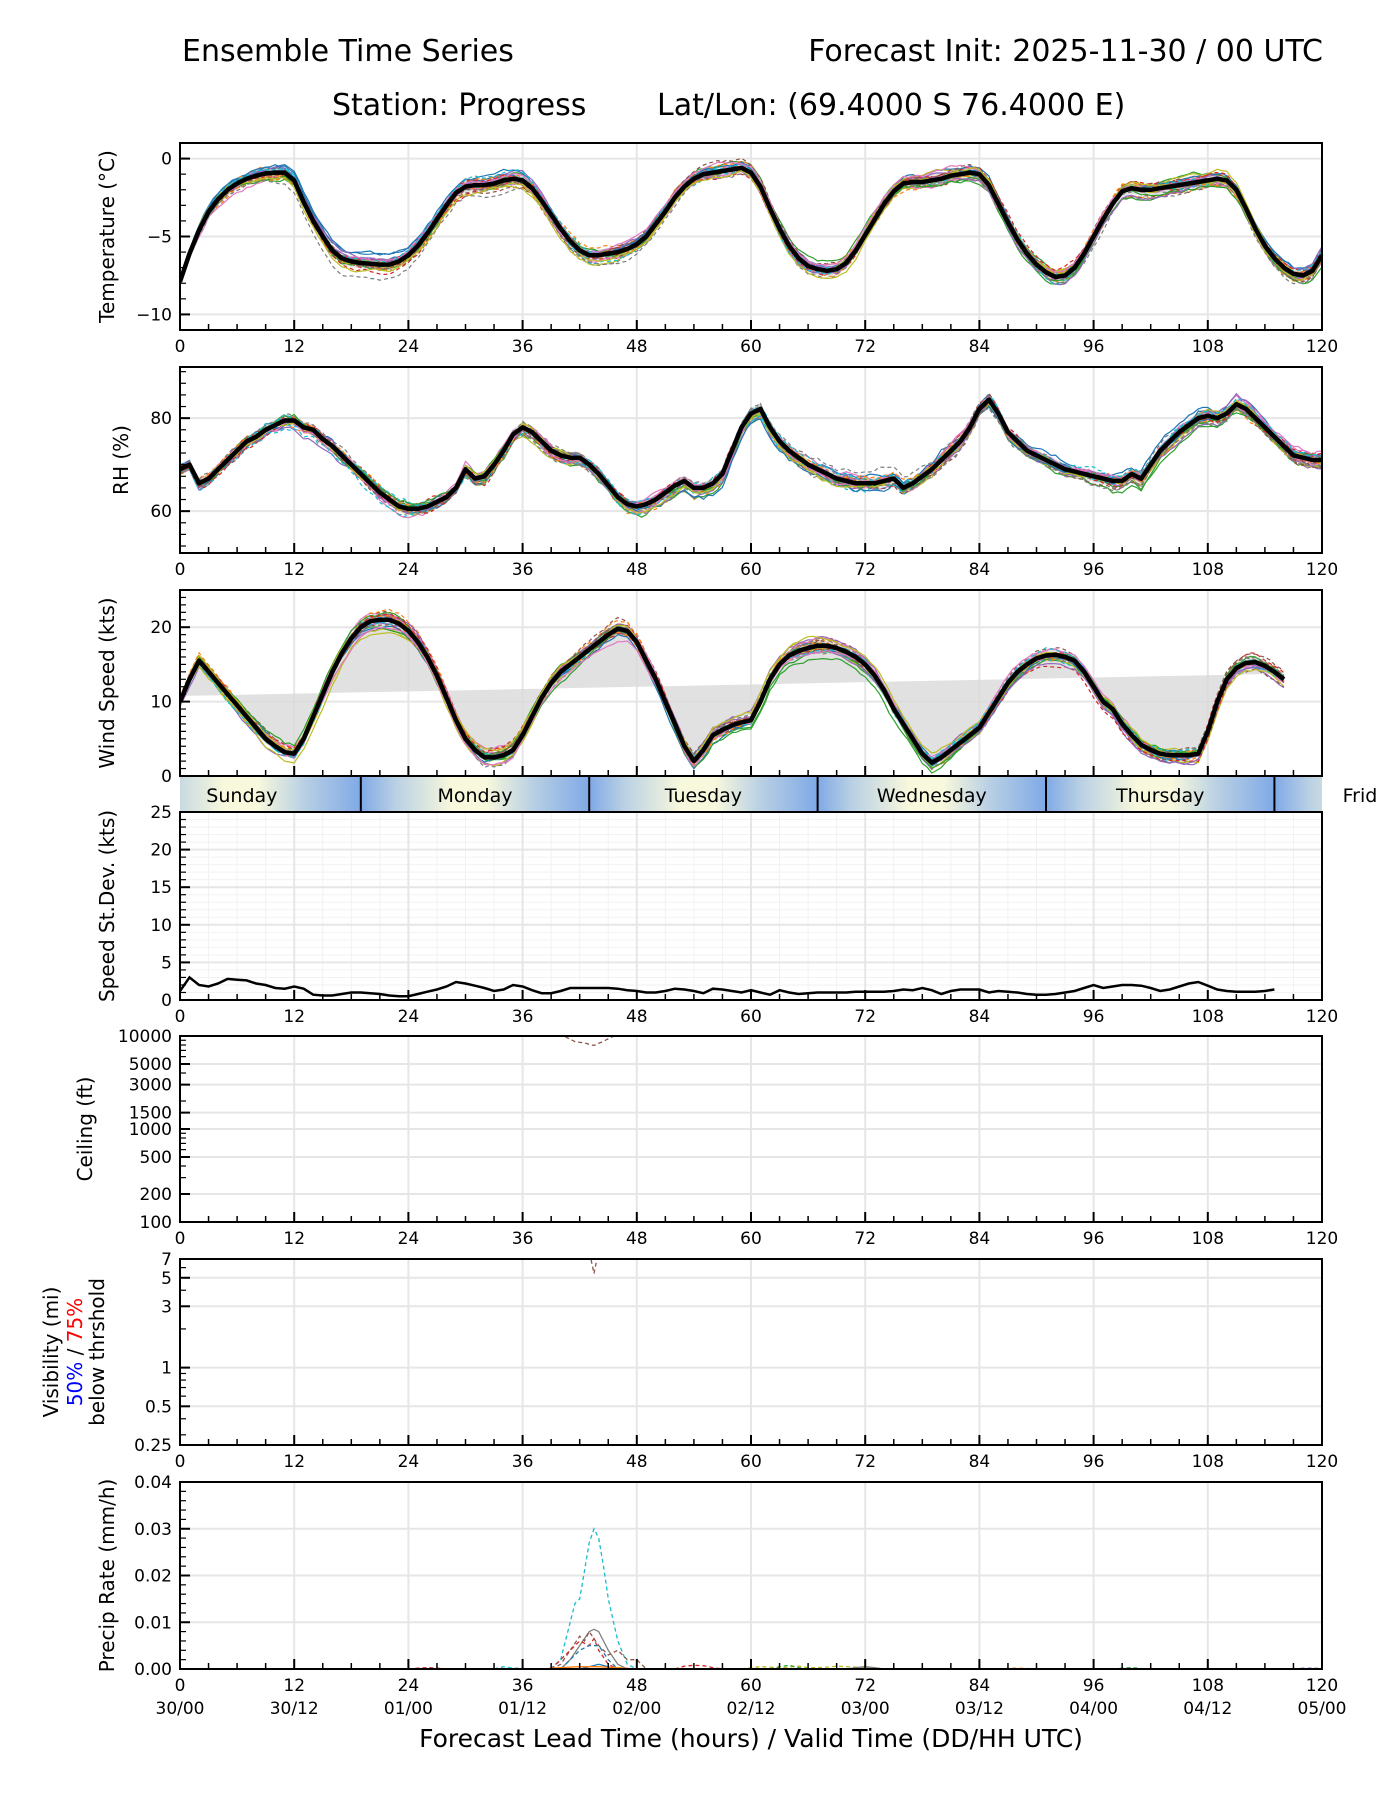 This screenshot has width=1400, height=1800. I want to click on x-tick-label-valid-time: 04/12, so click(1207, 1709).